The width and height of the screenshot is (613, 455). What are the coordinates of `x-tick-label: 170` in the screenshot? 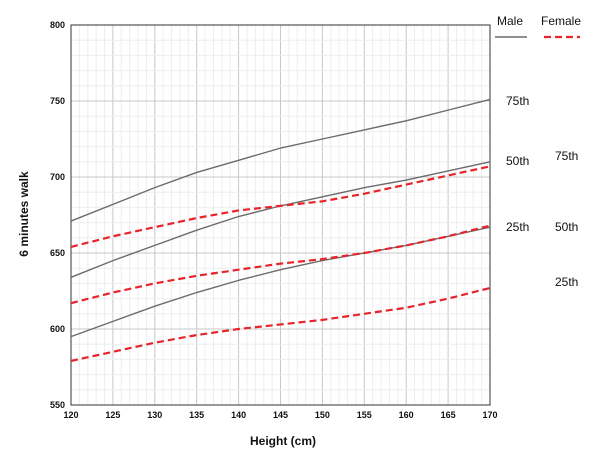 It's located at (489, 415).